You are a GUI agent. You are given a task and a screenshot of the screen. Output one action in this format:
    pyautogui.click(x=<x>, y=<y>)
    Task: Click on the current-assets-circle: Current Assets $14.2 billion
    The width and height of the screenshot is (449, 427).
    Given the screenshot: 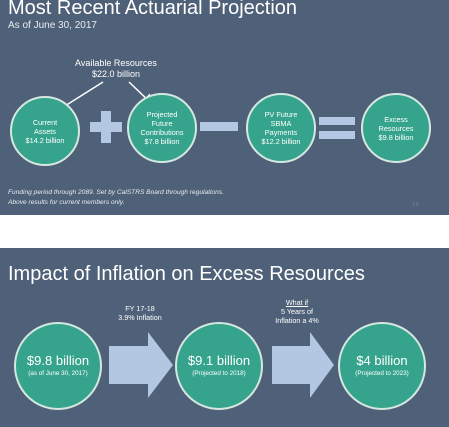 What is the action you would take?
    pyautogui.click(x=45, y=131)
    